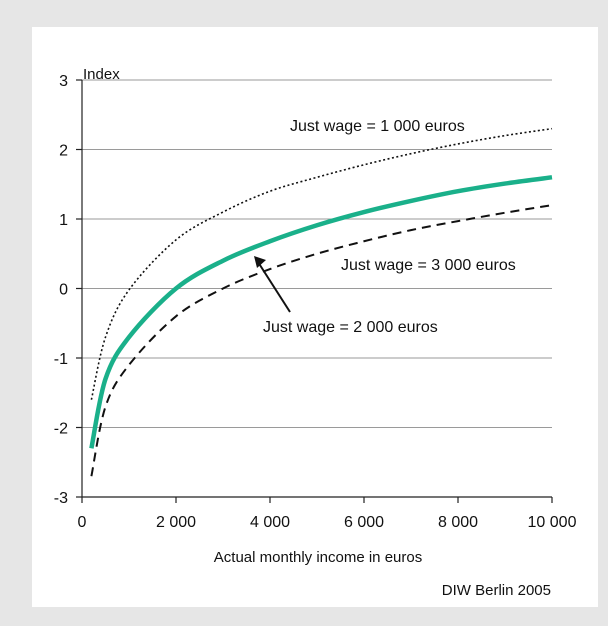 The height and width of the screenshot is (626, 608). What do you see at coordinates (364, 522) in the screenshot?
I see `x-tick-label: 6 000` at bounding box center [364, 522].